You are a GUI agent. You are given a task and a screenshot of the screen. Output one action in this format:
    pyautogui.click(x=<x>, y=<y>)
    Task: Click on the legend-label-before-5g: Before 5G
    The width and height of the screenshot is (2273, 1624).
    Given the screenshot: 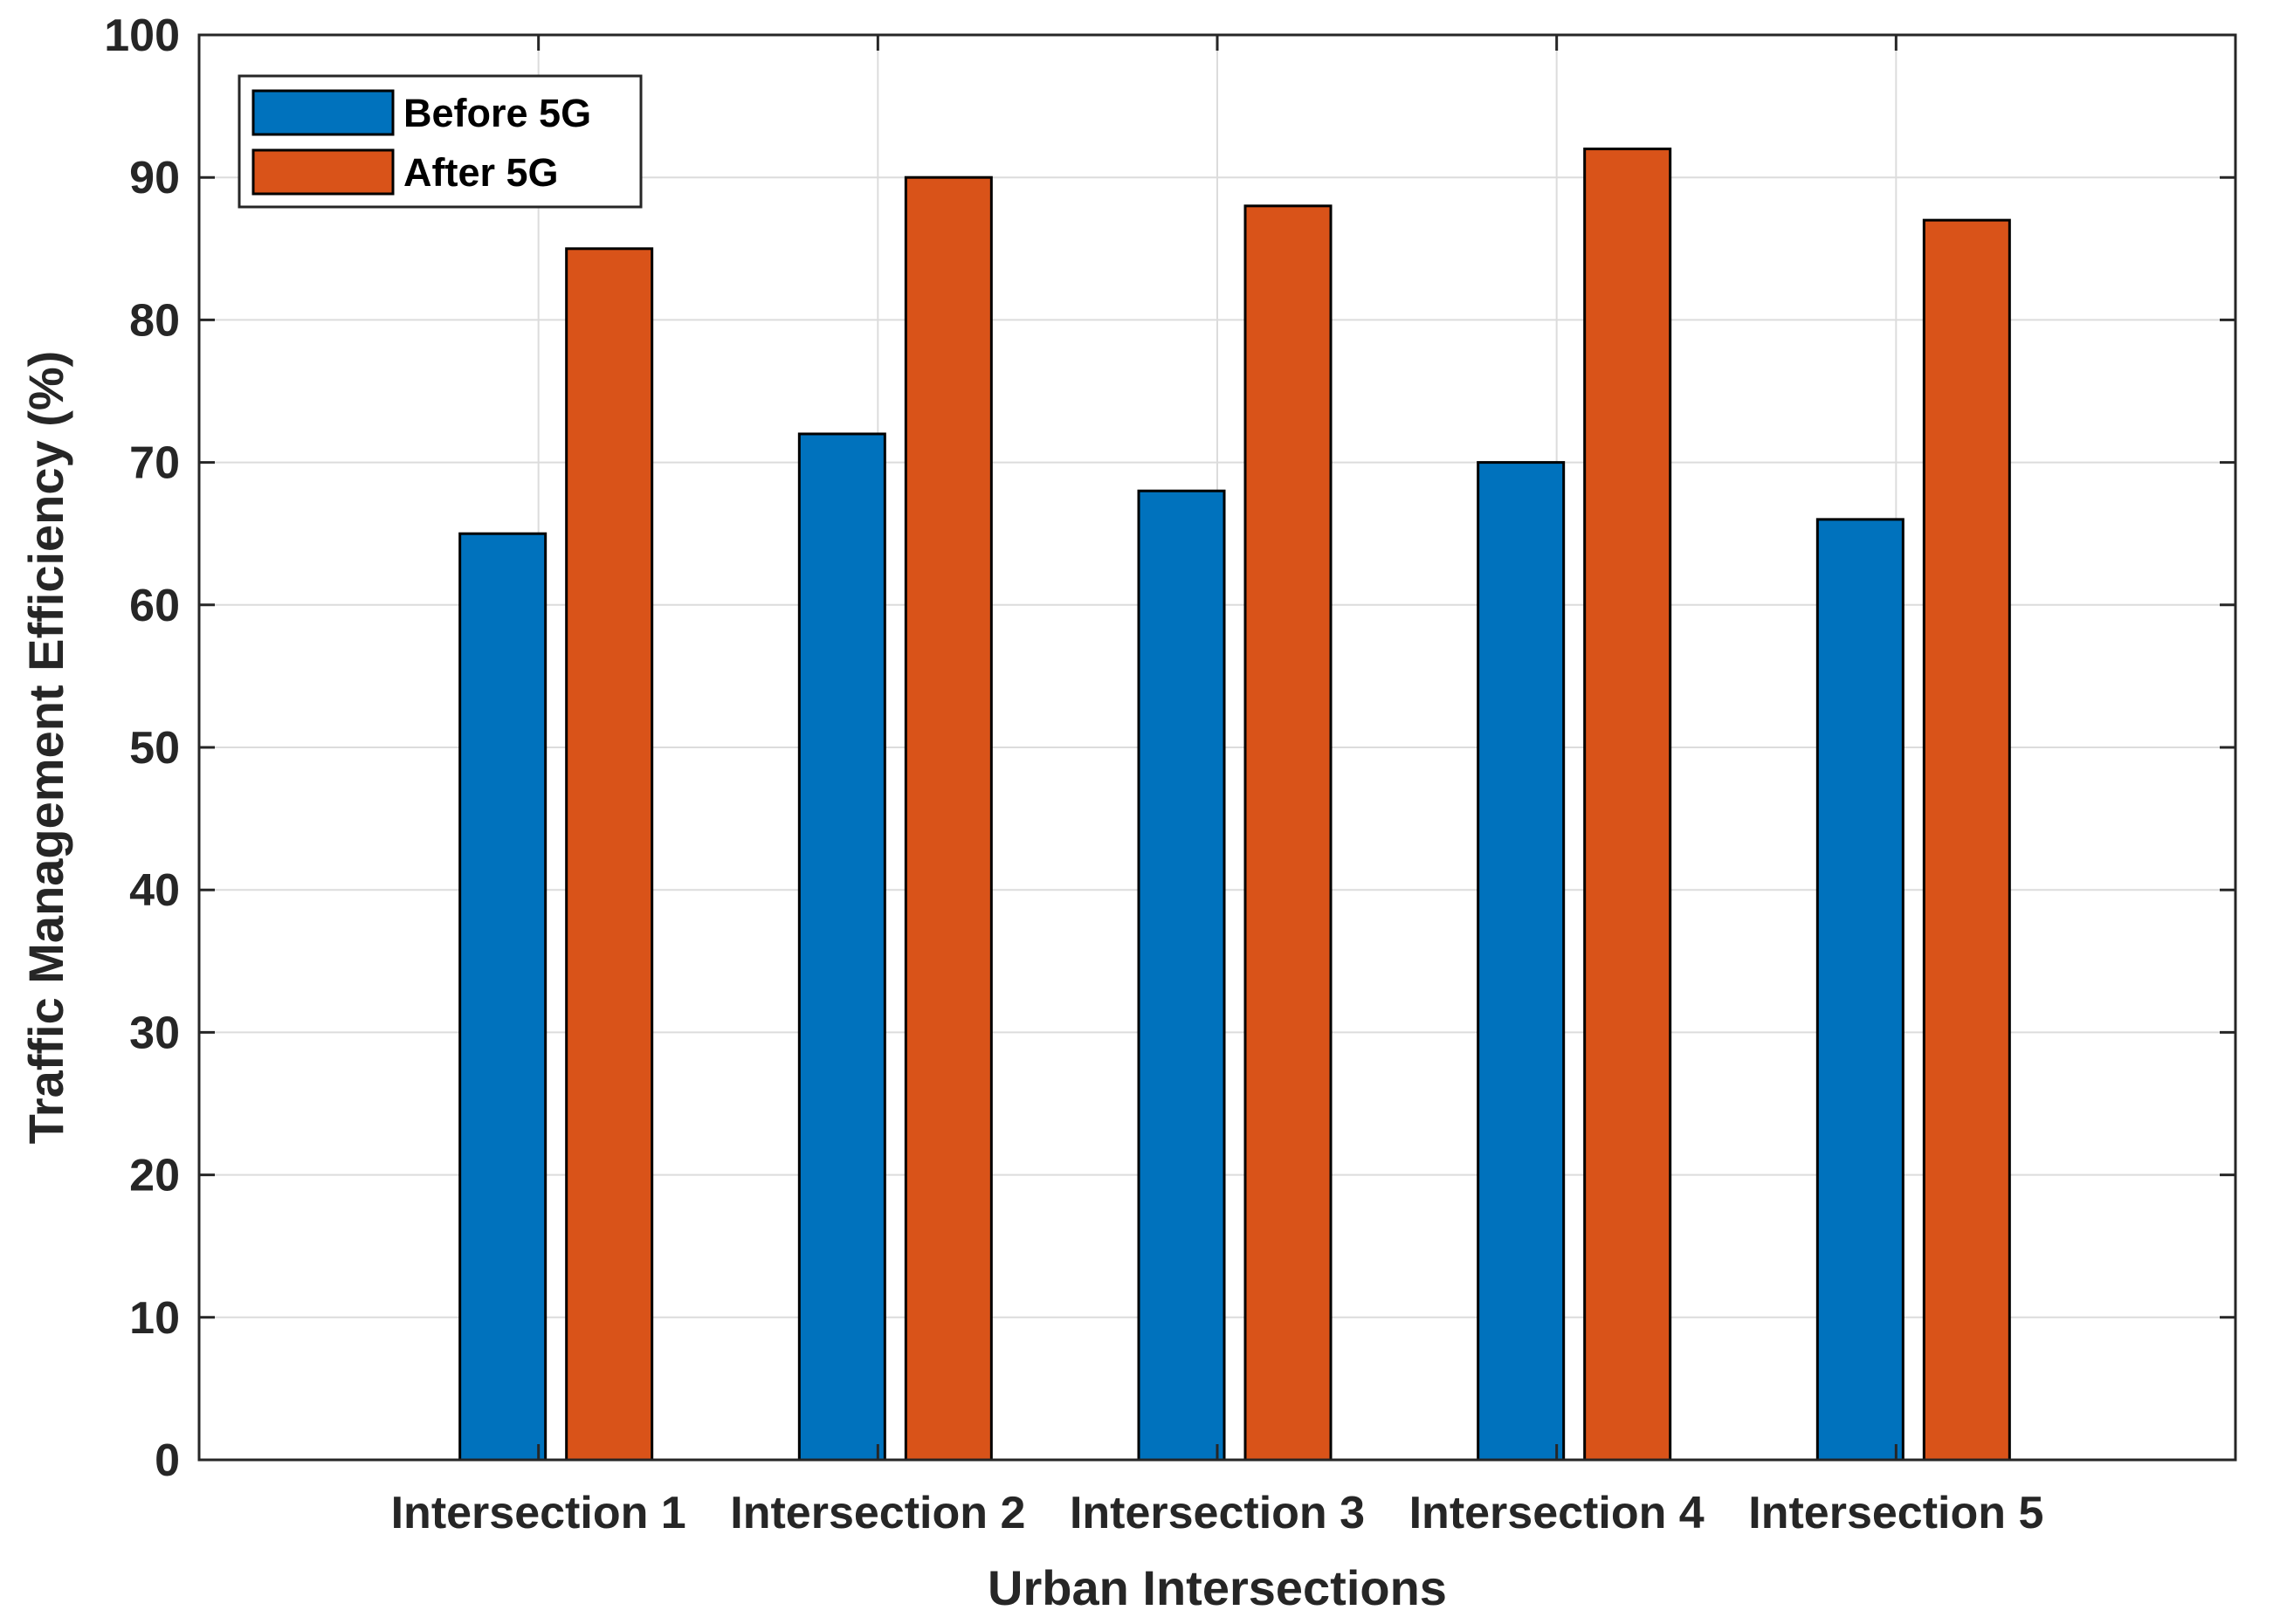 What is the action you would take?
    pyautogui.click(x=497, y=113)
    